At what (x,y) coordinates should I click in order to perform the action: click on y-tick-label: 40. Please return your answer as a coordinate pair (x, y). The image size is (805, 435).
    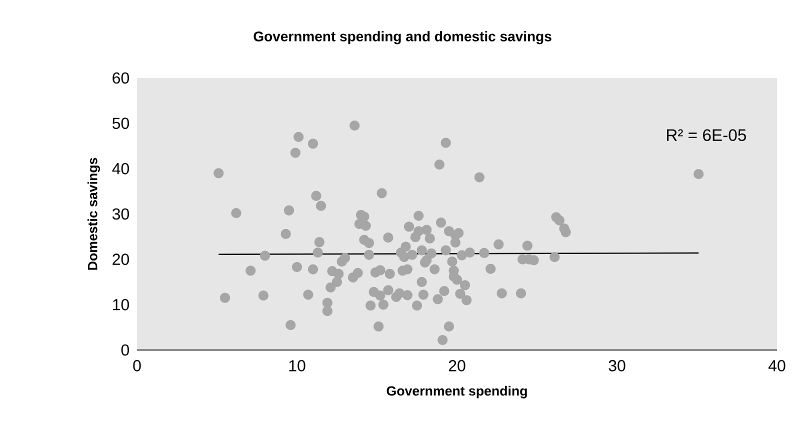
    Looking at the image, I should click on (121, 168).